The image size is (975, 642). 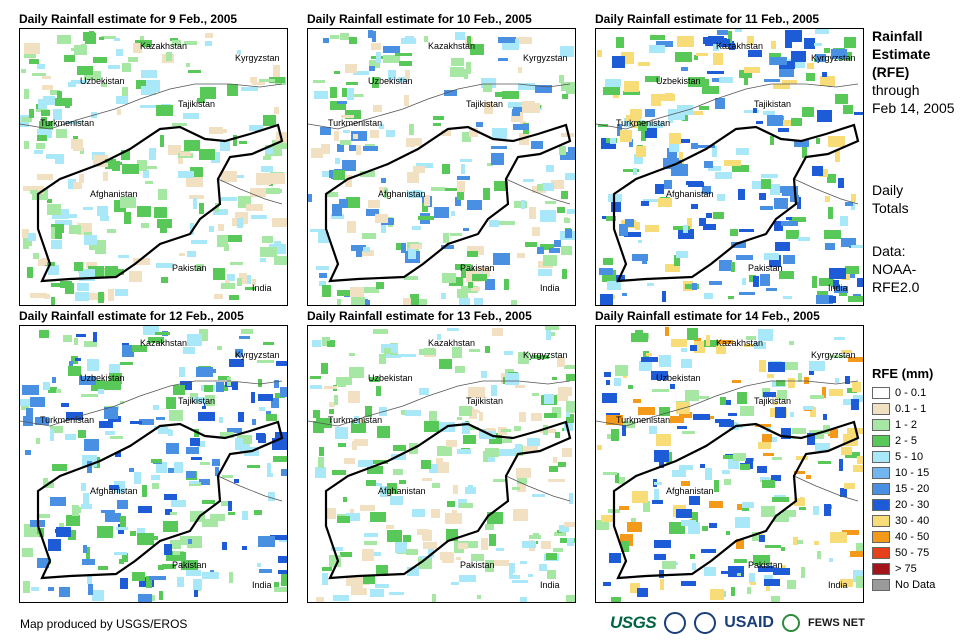 I want to click on afghanistan-border, so click(x=736, y=203).